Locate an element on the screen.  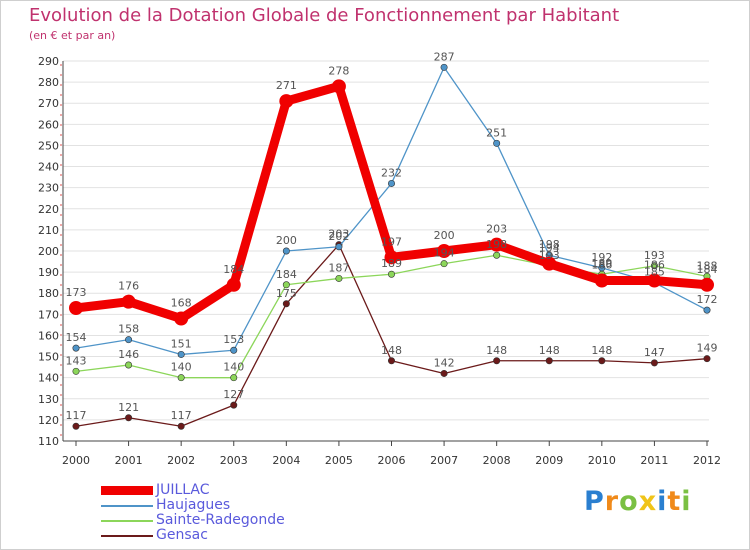
legend-swatch-juillac is located at coordinates (127, 490).